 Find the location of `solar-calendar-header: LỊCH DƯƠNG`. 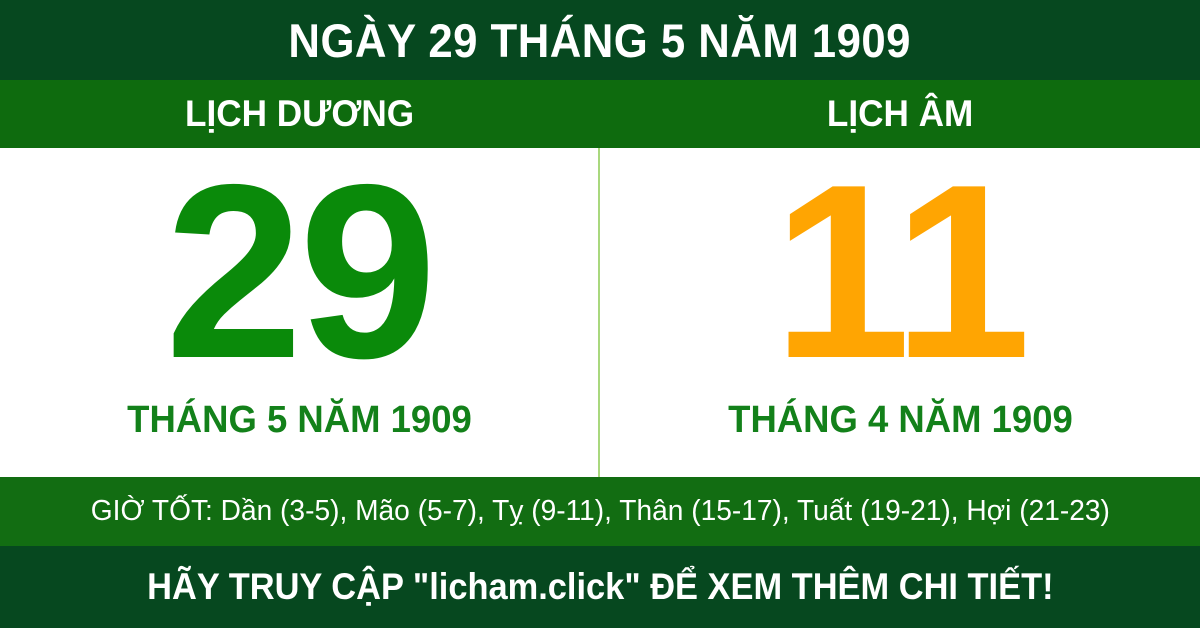

solar-calendar-header: LỊCH DƯƠNG is located at coordinates (300, 114).